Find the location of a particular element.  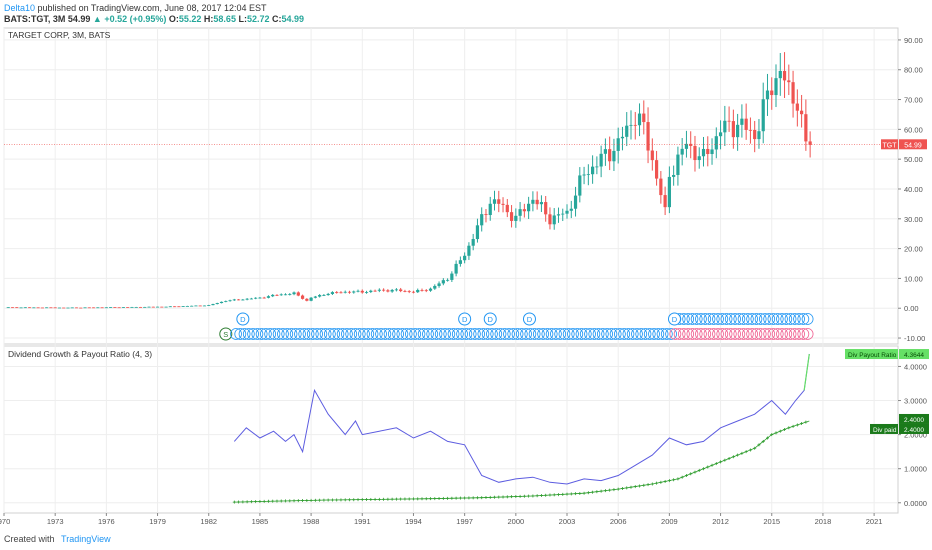

price-tick-label: 30.00 is located at coordinates (913, 219).